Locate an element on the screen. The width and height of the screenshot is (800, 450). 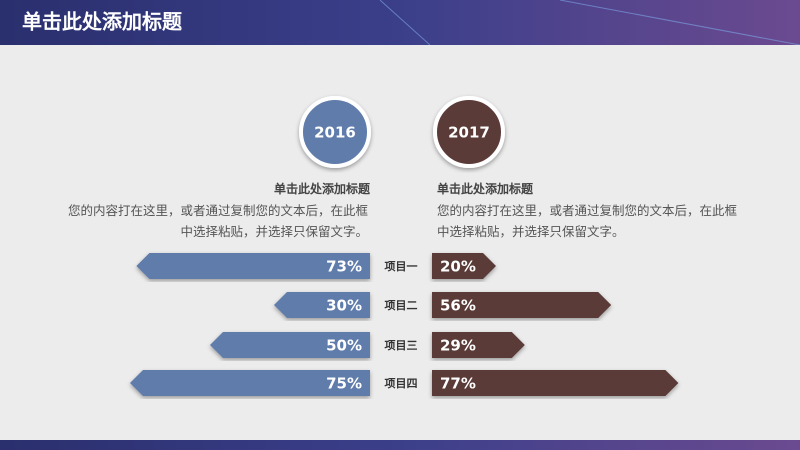
series-name: 2016 is located at coordinates (335, 133).